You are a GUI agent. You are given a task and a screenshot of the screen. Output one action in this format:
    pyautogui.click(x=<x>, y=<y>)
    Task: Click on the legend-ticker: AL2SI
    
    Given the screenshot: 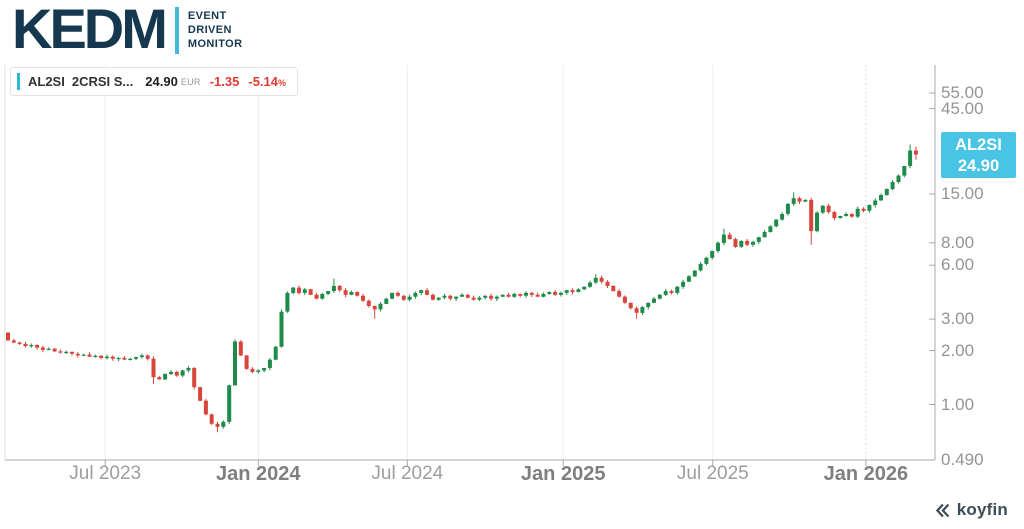 What is the action you would take?
    pyautogui.click(x=46, y=81)
    